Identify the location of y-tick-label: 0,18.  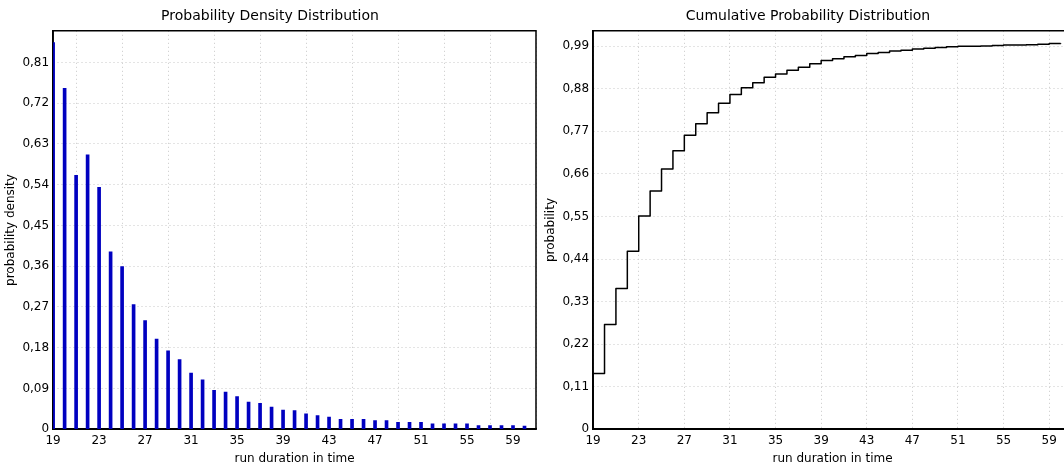
(36, 346).